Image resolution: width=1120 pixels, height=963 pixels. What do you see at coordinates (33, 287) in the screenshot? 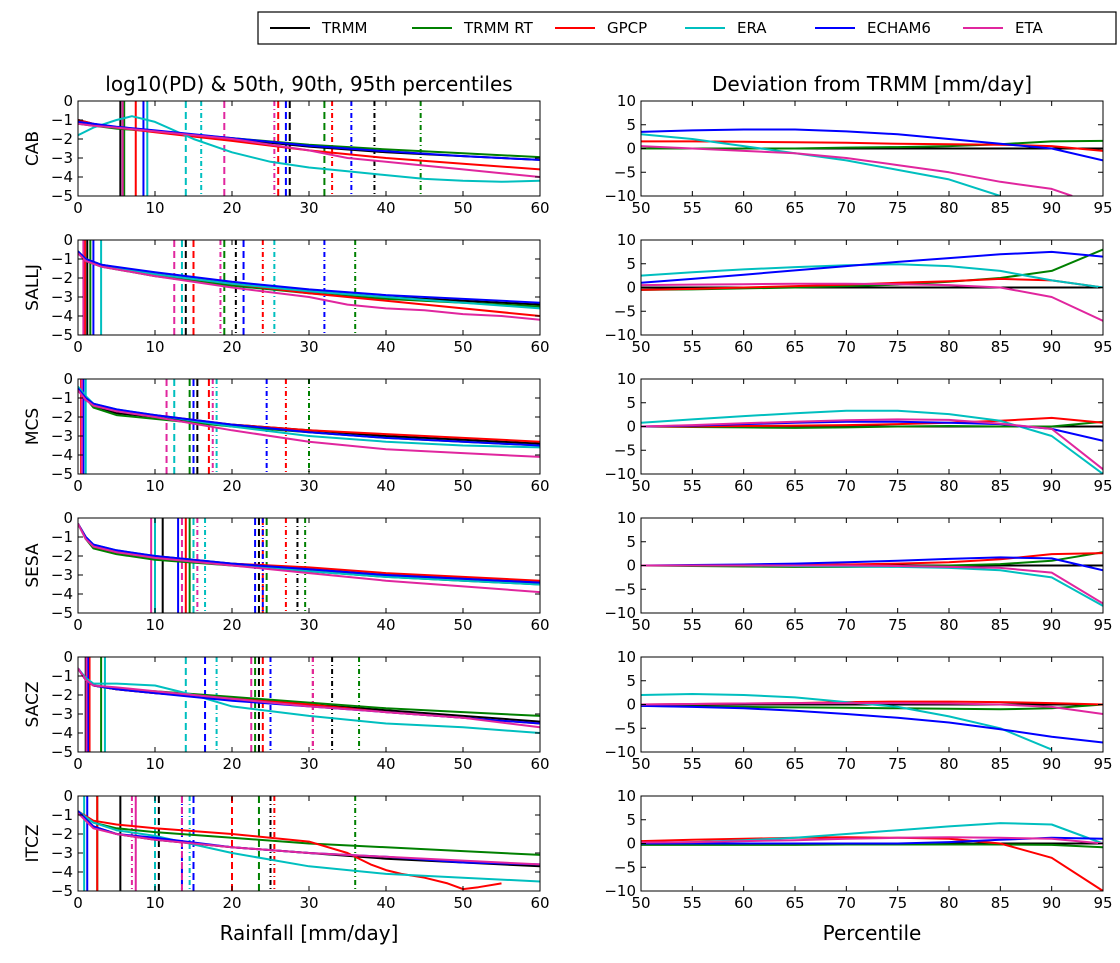
I see `row-label-sallj: SALLJ` at bounding box center [33, 287].